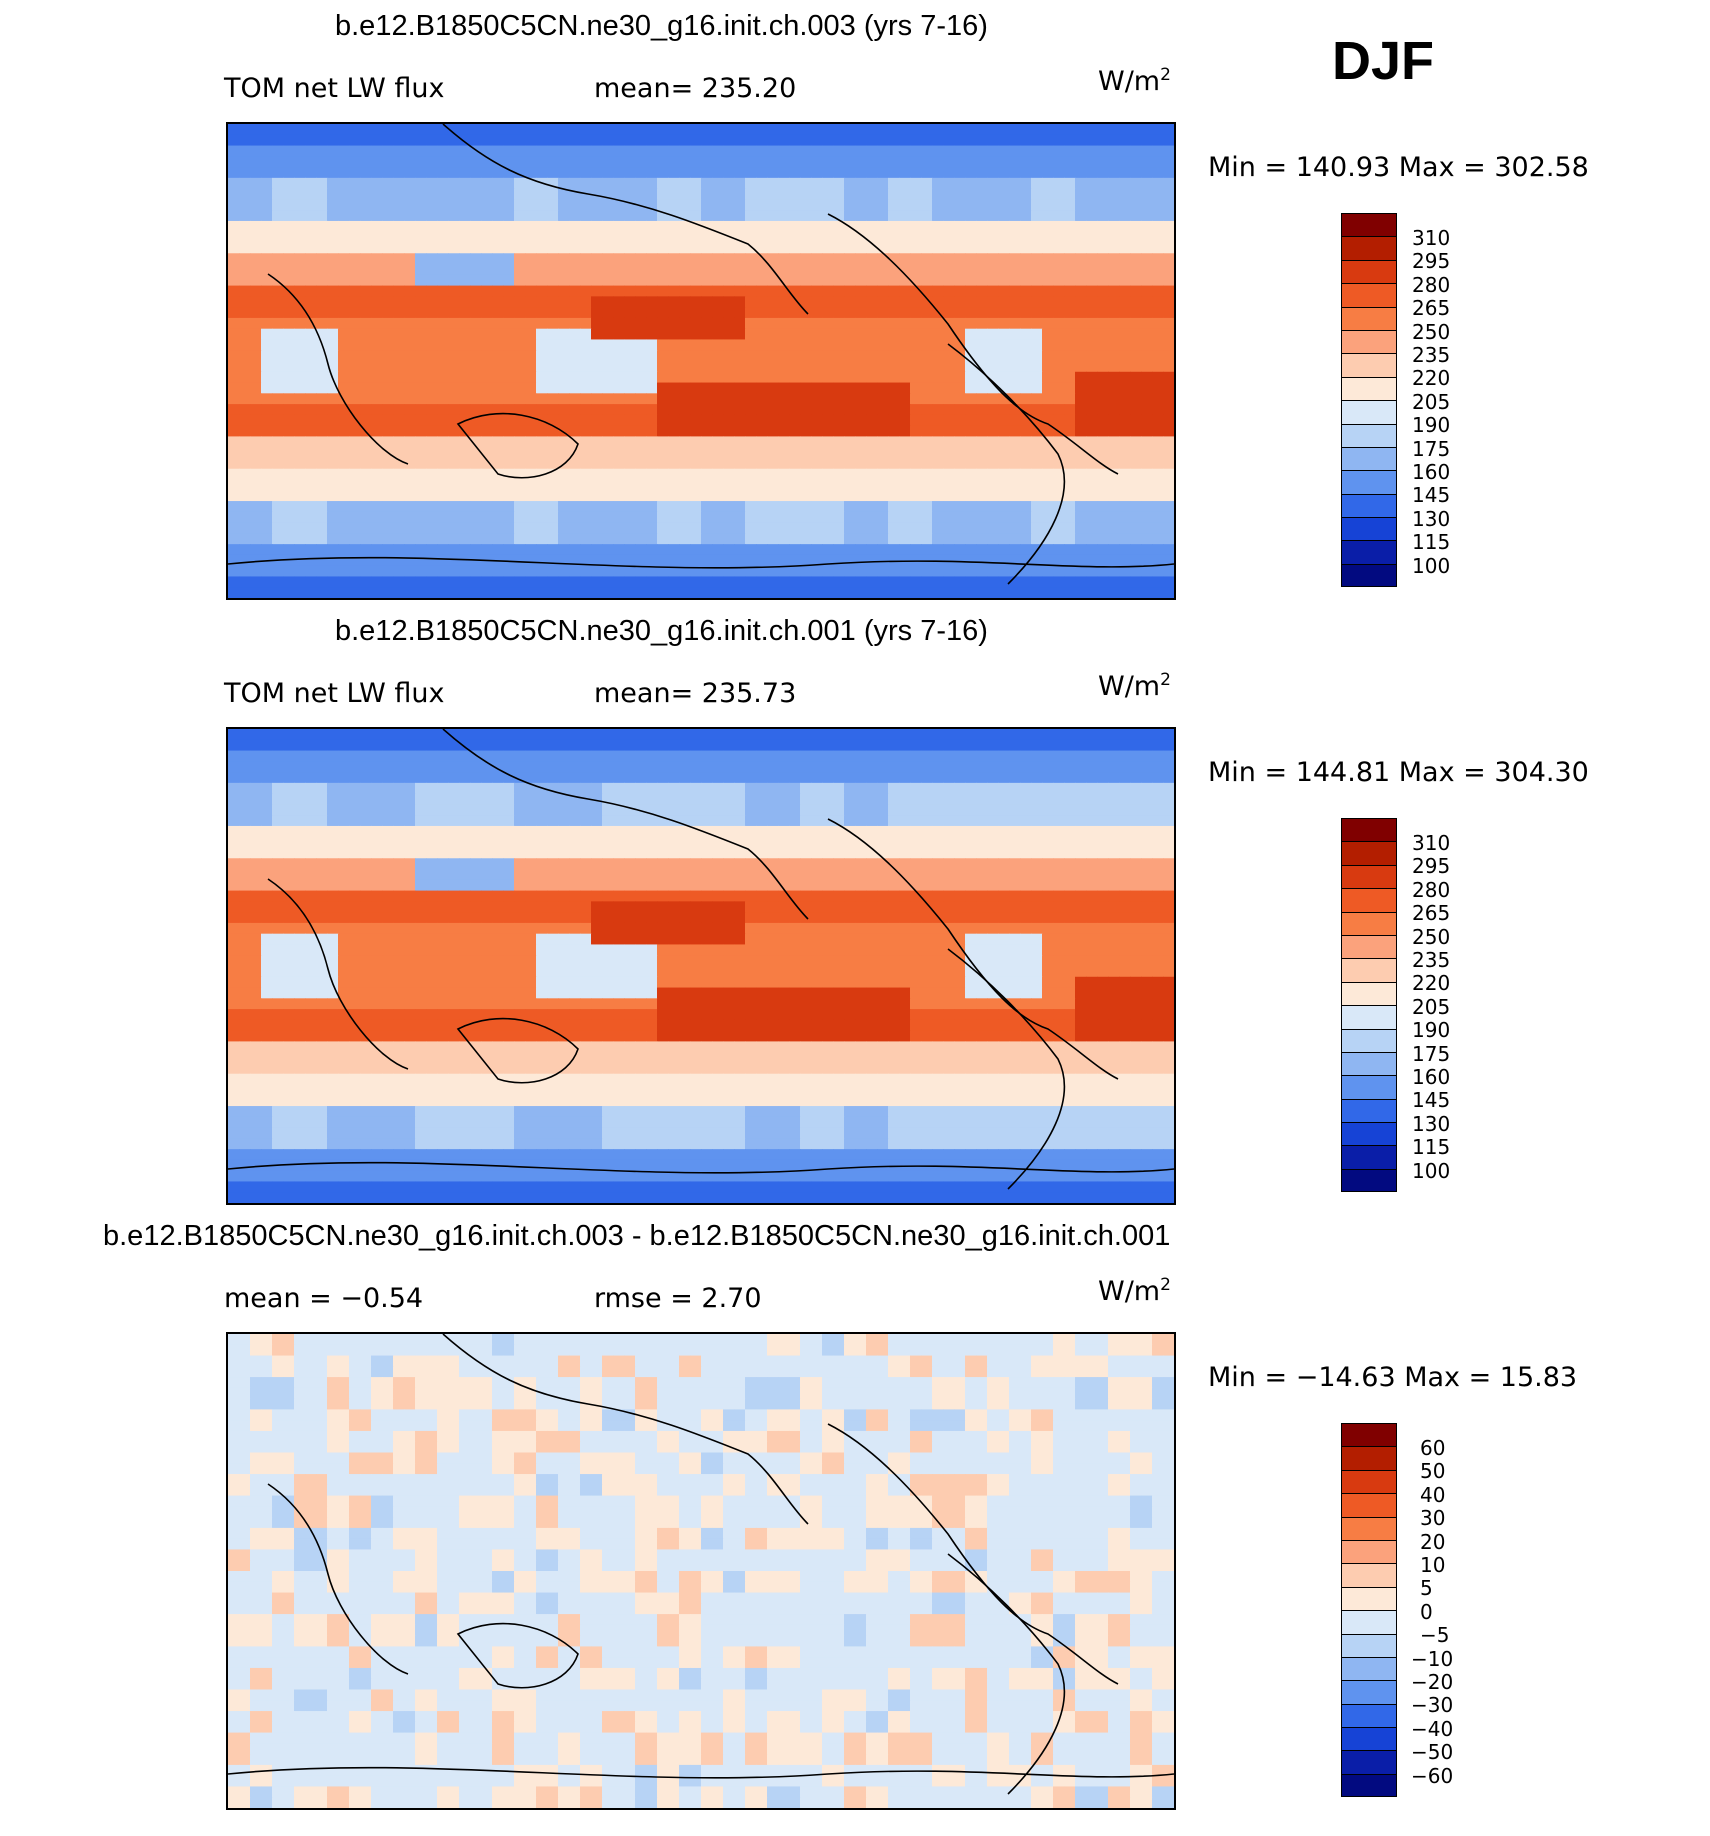  I want to click on season-label: DJF, so click(1383, 61).